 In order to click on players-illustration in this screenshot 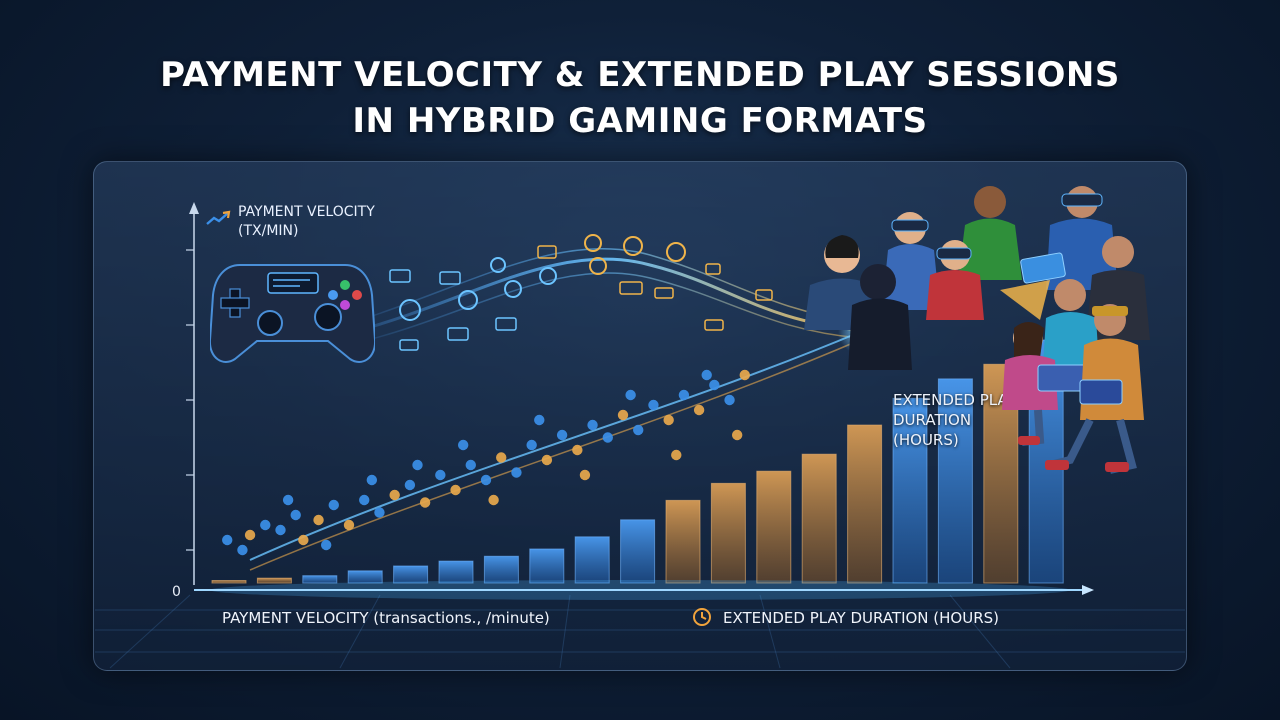, I will do `click(977, 330)`.